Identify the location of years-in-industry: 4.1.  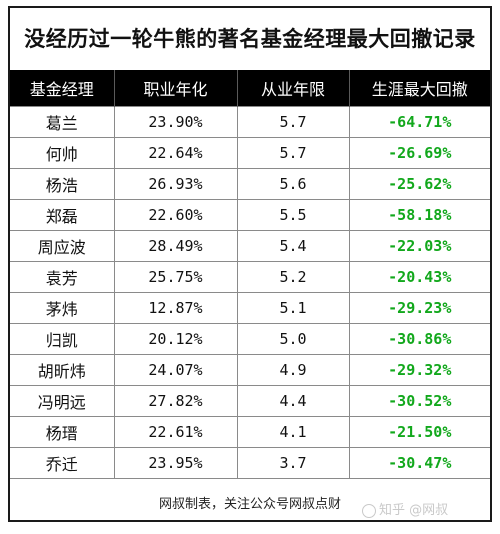
(293, 432).